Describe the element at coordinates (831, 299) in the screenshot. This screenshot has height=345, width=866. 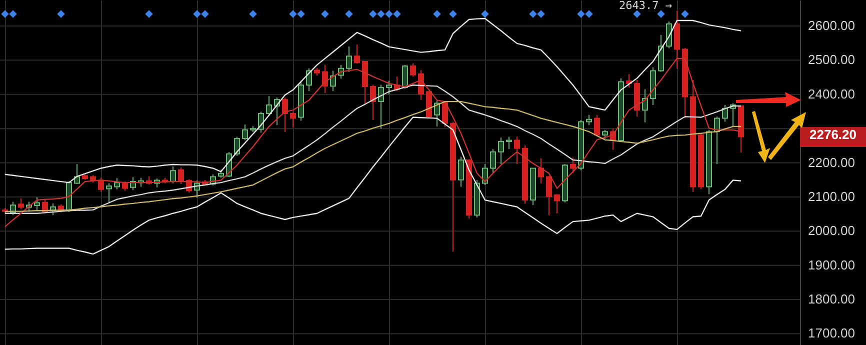
I see `y-tick-label: 1800.00` at that location.